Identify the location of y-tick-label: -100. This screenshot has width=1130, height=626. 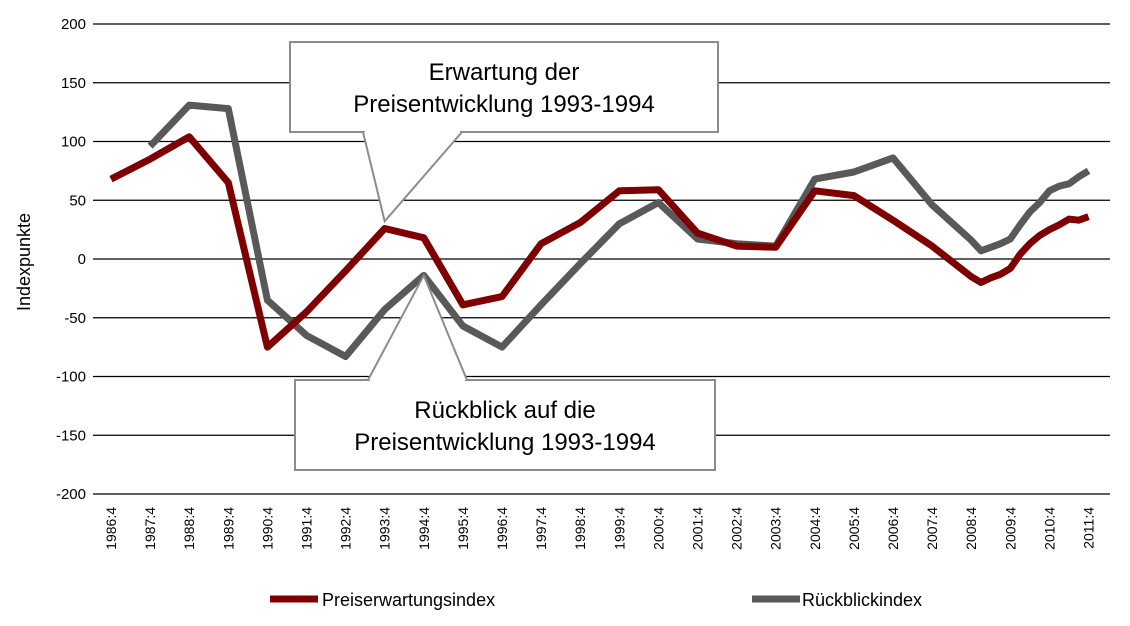
(71, 377).